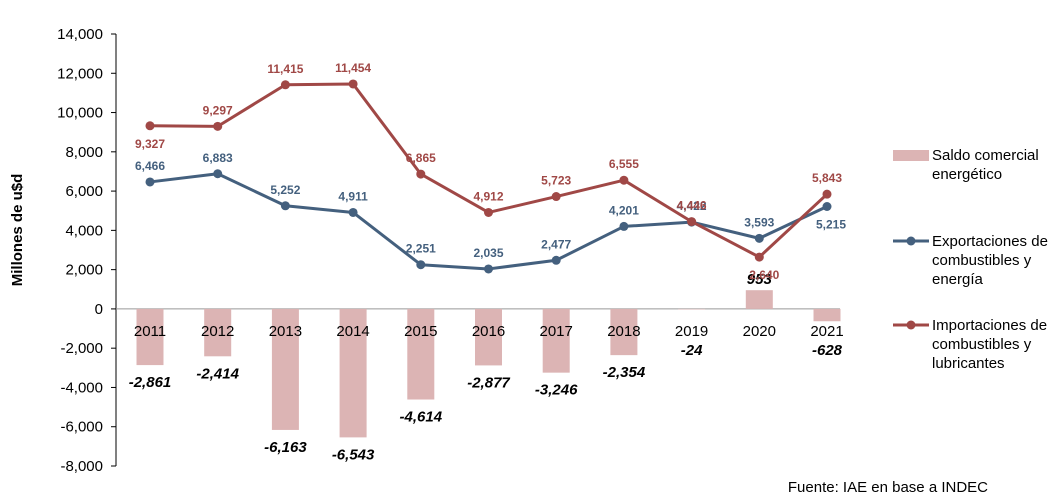  I want to click on y-tick-label: -6,000, so click(81, 427).